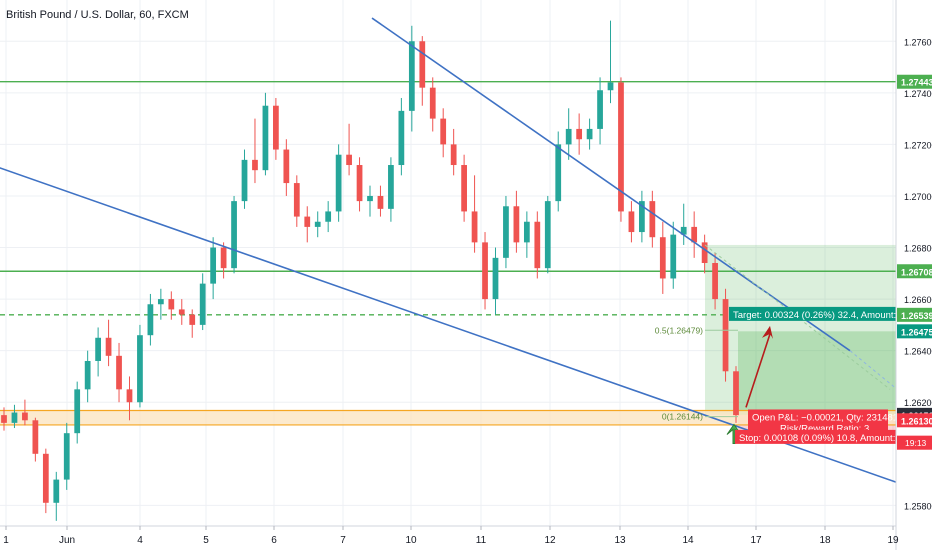  Describe the element at coordinates (679, 330) in the screenshot. I see `fib-label: 0.5(1.26479)` at that location.